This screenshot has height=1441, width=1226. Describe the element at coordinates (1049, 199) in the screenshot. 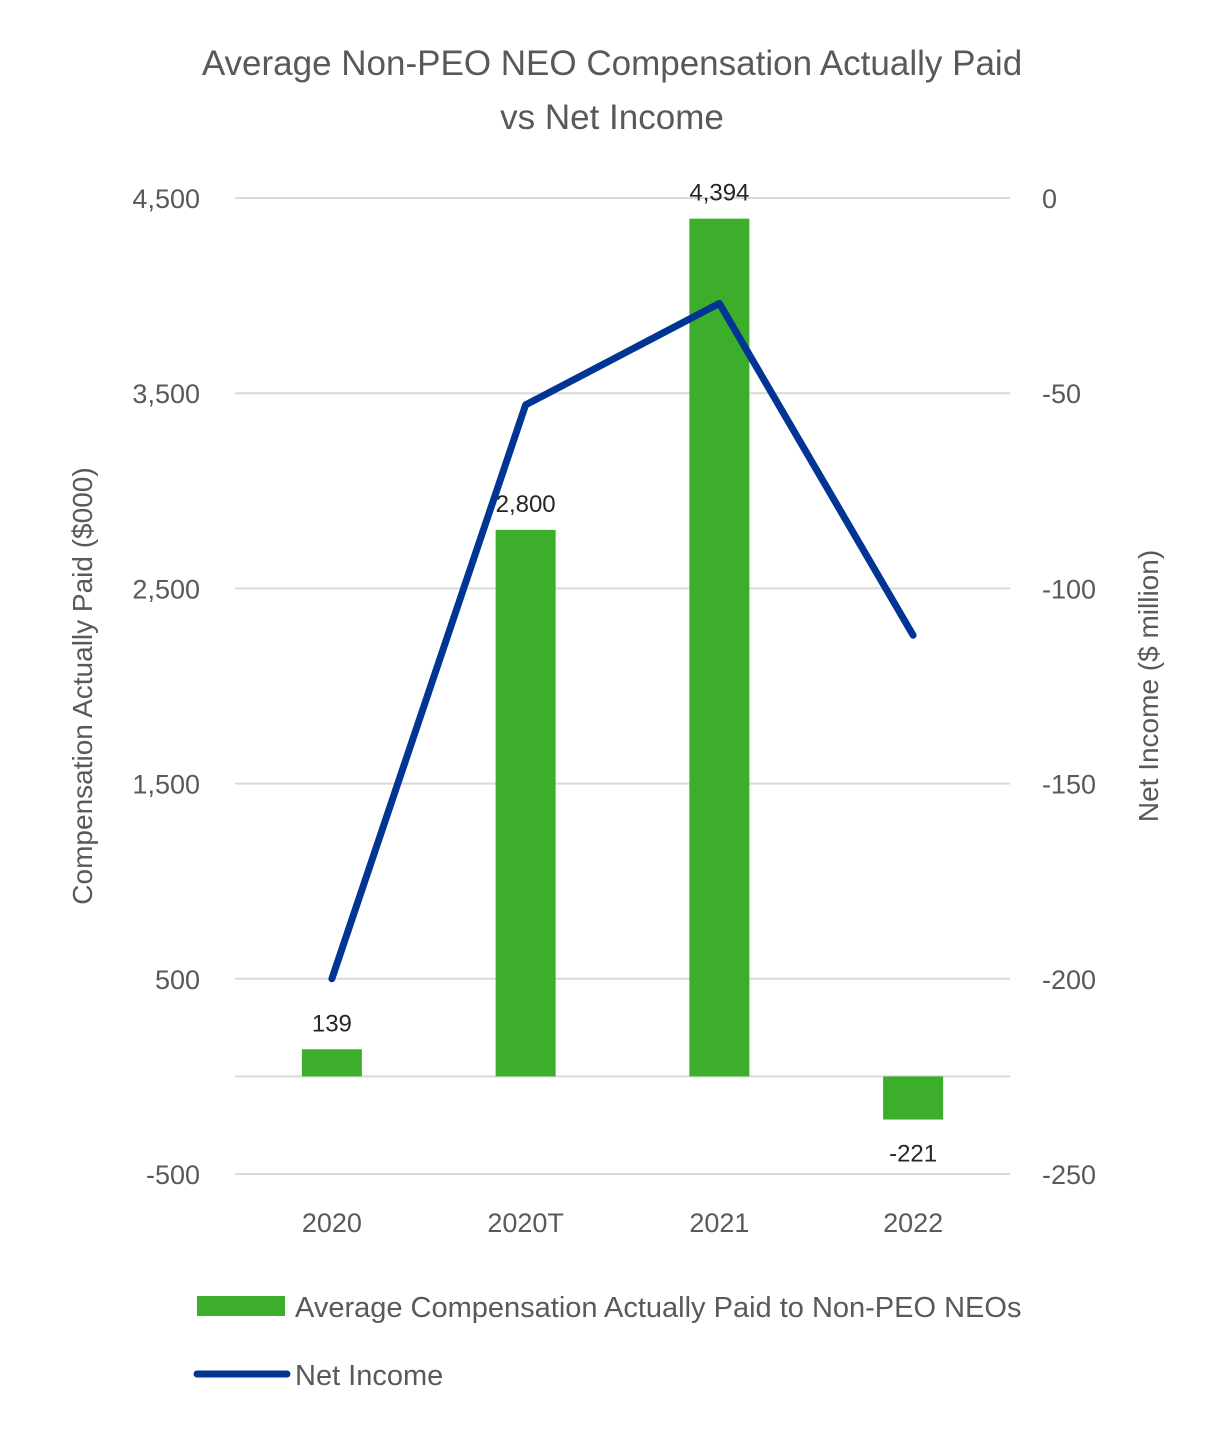

I see `y-right-tick-label: 0` at that location.